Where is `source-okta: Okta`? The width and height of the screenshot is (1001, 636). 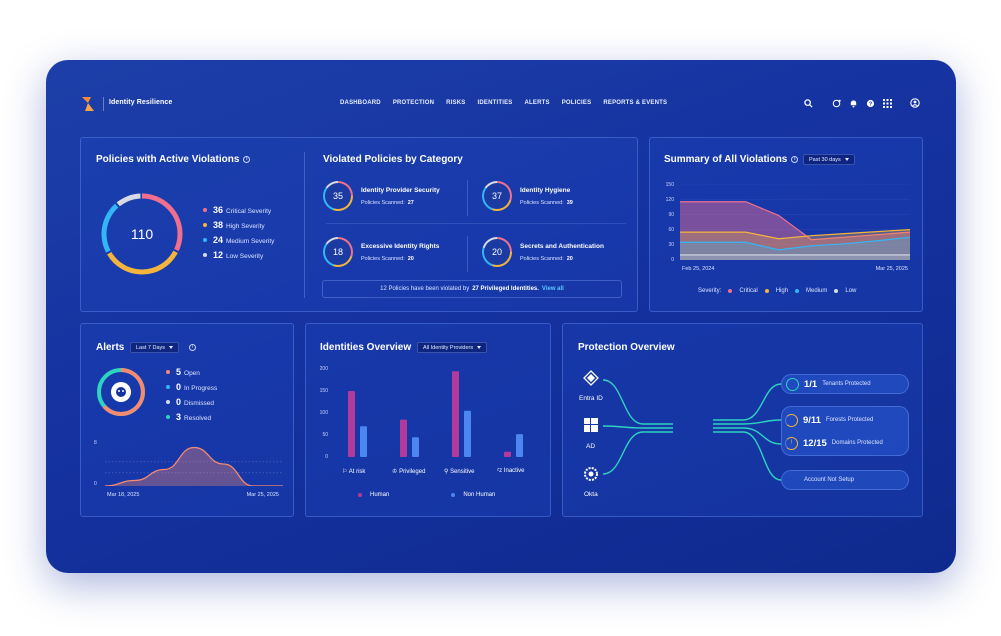
source-okta: Okta is located at coordinates (591, 494).